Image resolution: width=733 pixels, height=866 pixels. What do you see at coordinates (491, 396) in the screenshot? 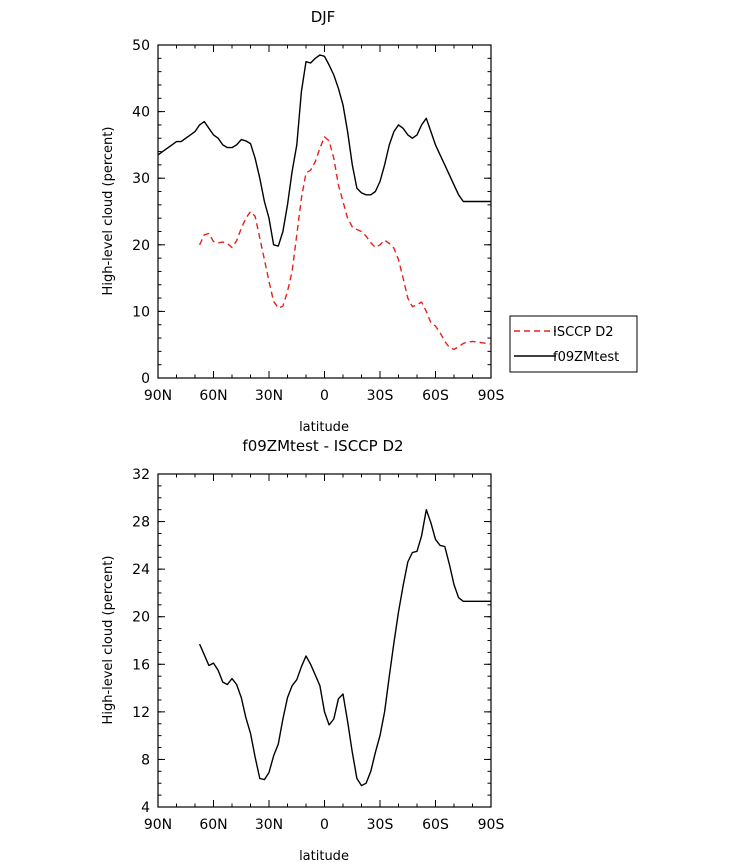
I see `top-x-tick-label: 90S` at bounding box center [491, 396].